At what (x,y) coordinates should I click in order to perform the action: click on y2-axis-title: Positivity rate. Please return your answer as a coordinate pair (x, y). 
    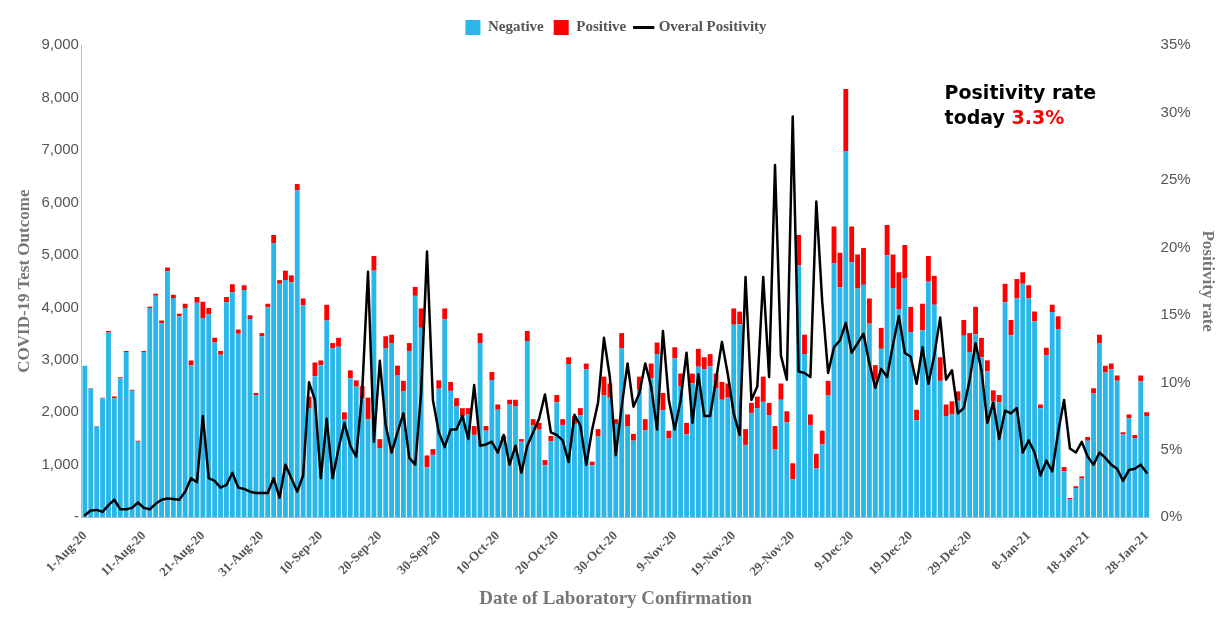
    Looking at the image, I should click on (1209, 281).